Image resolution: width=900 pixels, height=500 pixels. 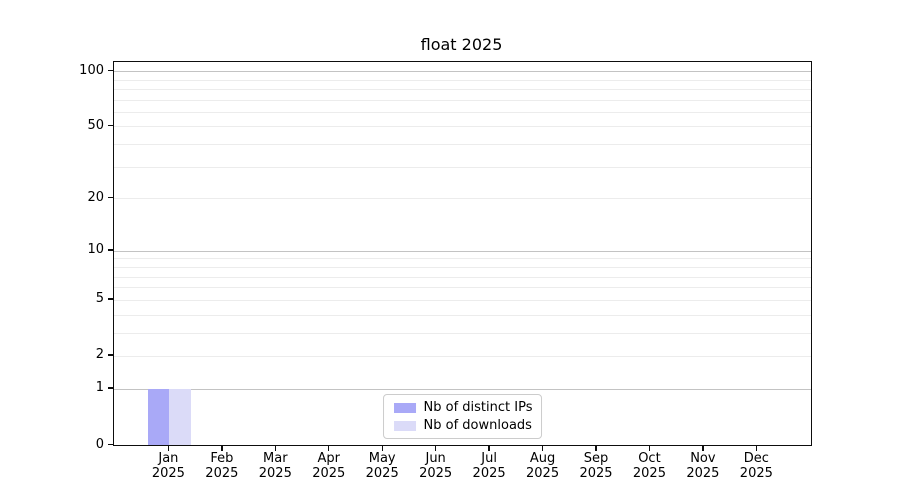 I want to click on x-tick-label: Mar 2025, so click(x=275, y=466).